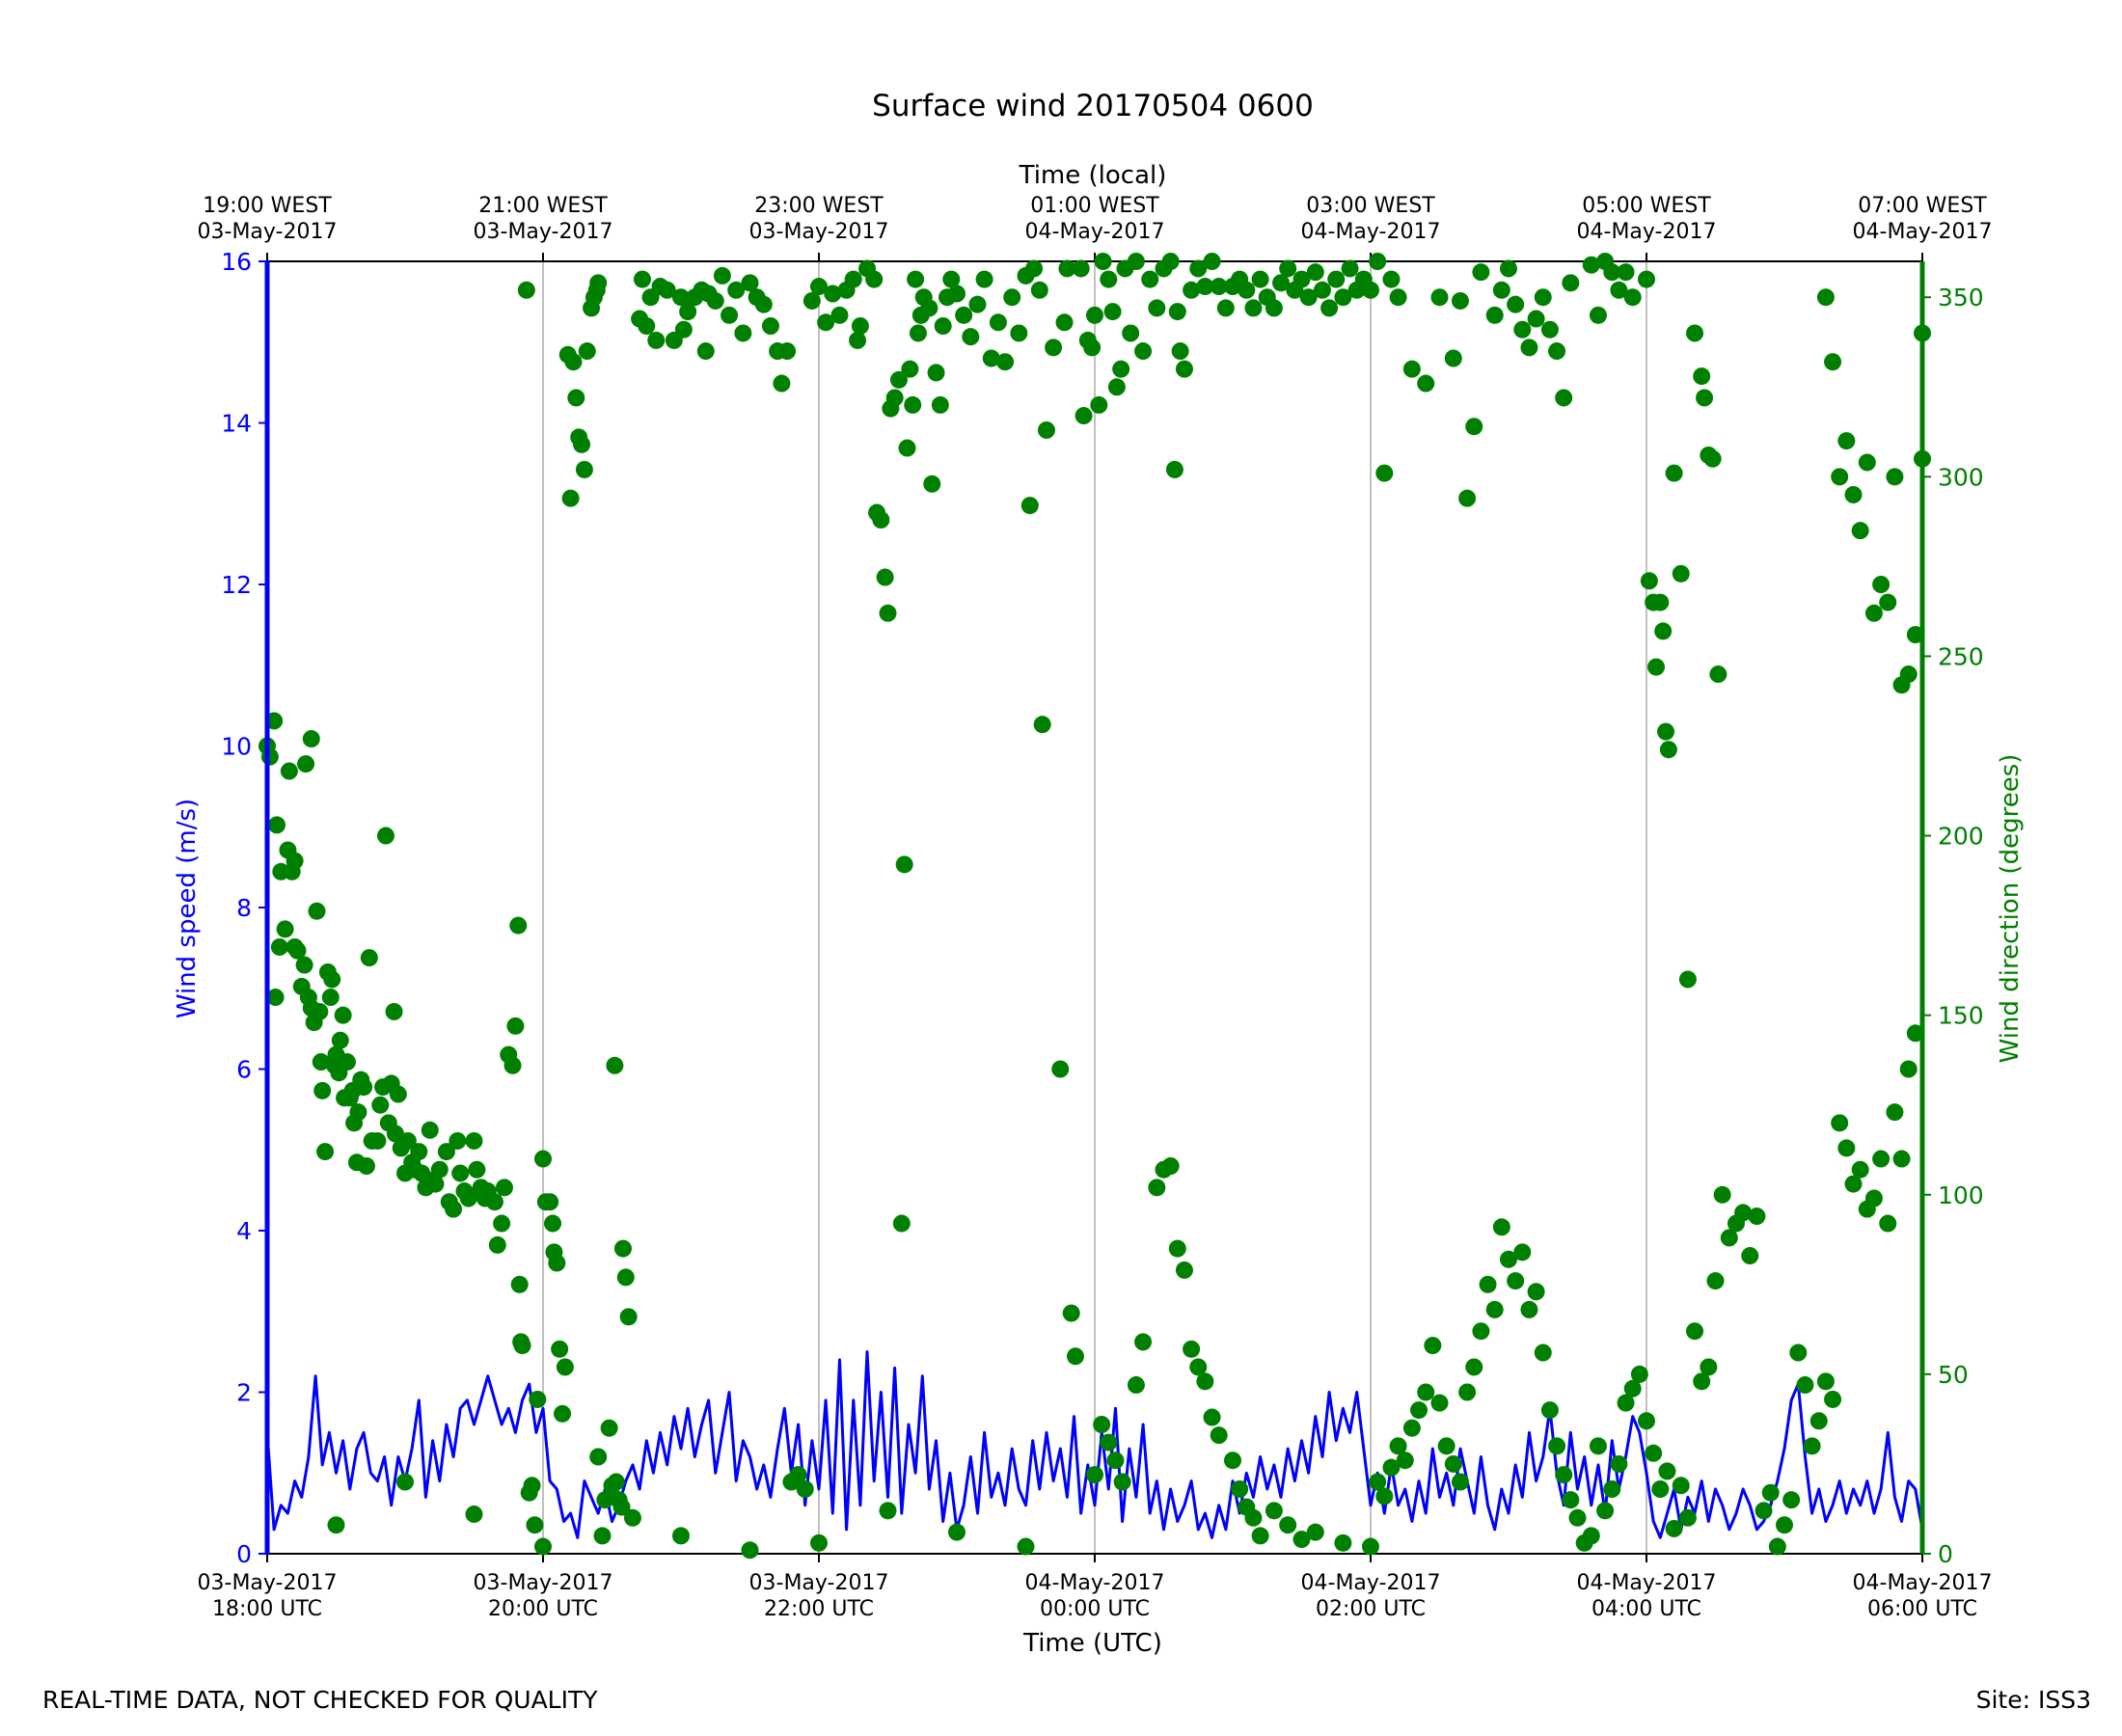 Image resolution: width=2122 pixels, height=1736 pixels. I want to click on x-tick-label-time: 04:00 UTC, so click(1647, 1609).